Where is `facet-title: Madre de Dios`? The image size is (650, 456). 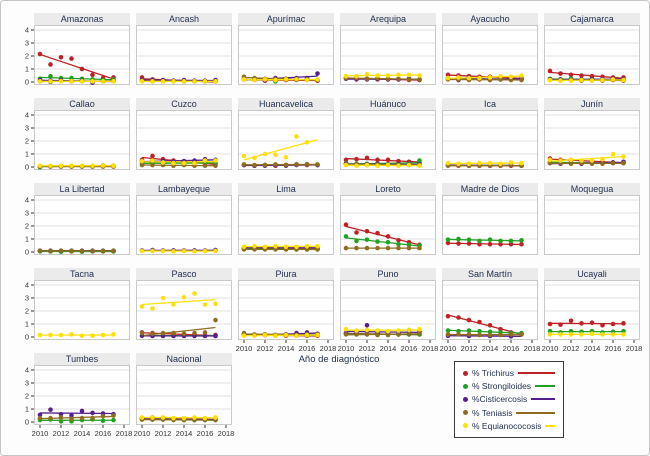 facet-title: Madre de Dios is located at coordinates (490, 189).